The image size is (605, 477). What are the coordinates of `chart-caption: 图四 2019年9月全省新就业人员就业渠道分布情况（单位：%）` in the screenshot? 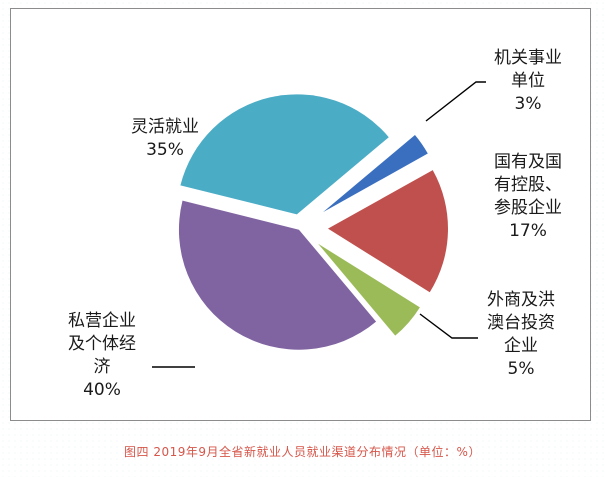 It's located at (302, 452).